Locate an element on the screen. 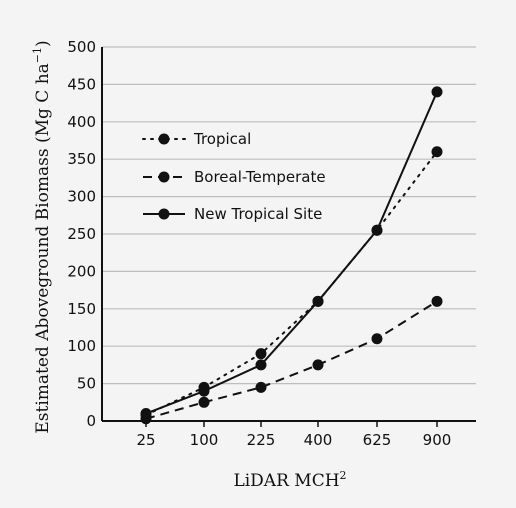  x-tick-label: 625 is located at coordinates (377, 440).